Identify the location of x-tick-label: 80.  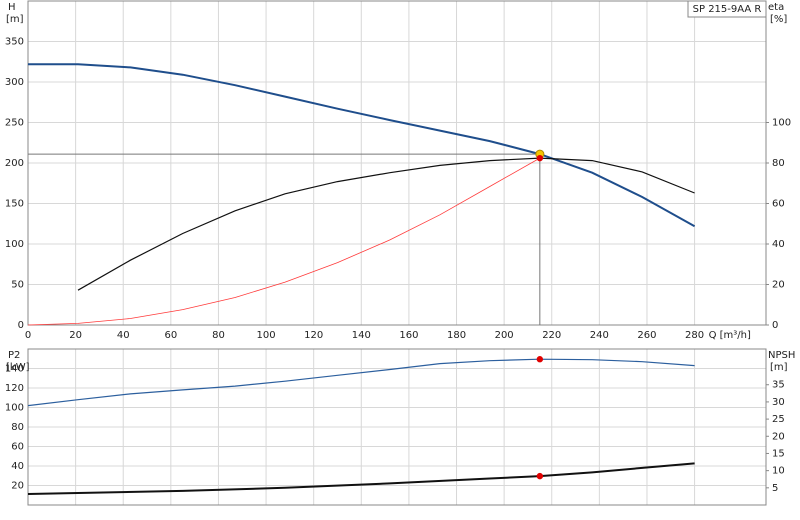
(218, 335).